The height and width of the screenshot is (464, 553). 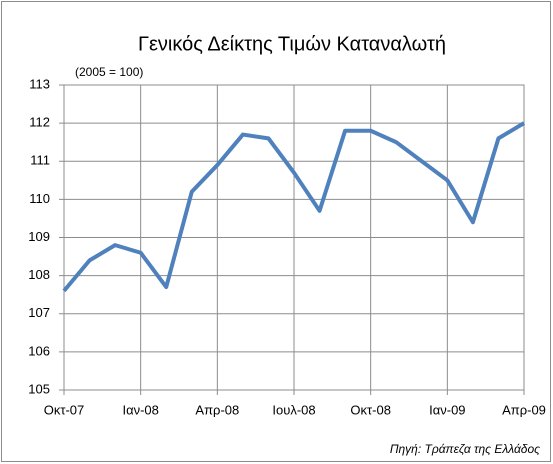 I want to click on y-tick-label: 108, so click(x=39, y=274).